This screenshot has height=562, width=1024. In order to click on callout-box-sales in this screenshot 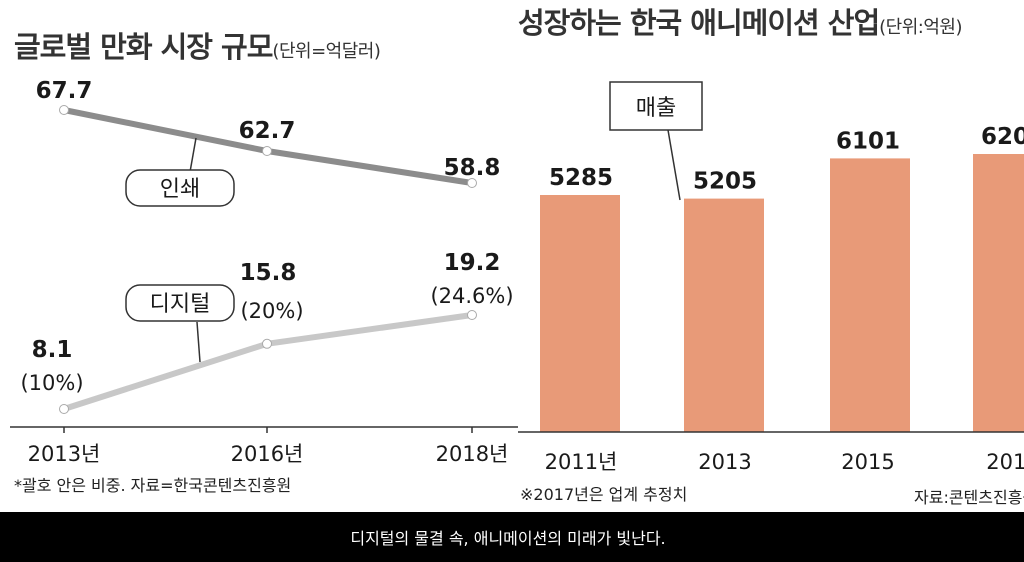, I will do `click(656, 106)`.